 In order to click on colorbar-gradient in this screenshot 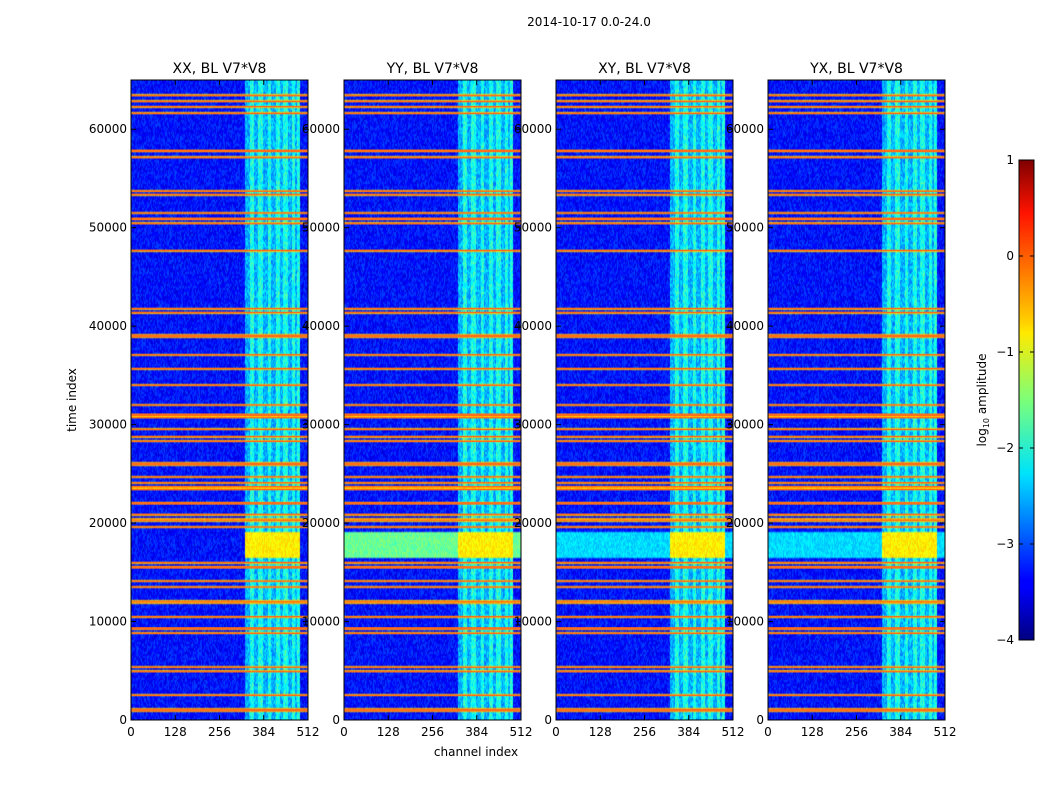, I will do `click(1026, 400)`.